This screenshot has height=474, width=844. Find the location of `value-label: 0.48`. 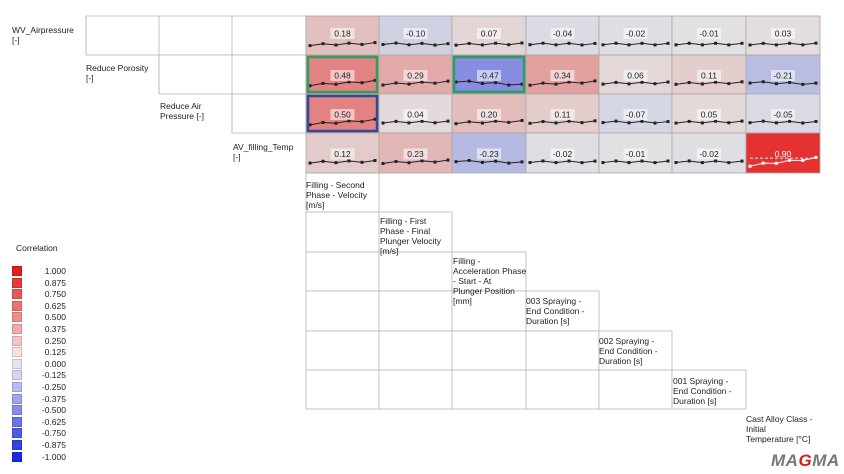

value-label: 0.48 is located at coordinates (342, 76).